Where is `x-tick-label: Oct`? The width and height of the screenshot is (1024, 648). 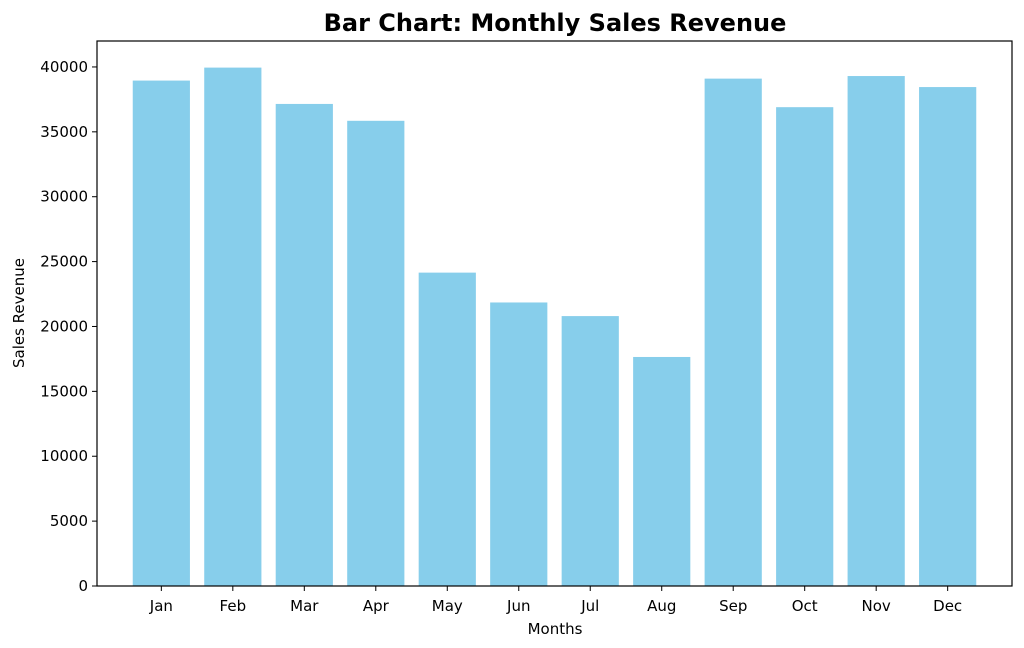 x-tick-label: Oct is located at coordinates (805, 606).